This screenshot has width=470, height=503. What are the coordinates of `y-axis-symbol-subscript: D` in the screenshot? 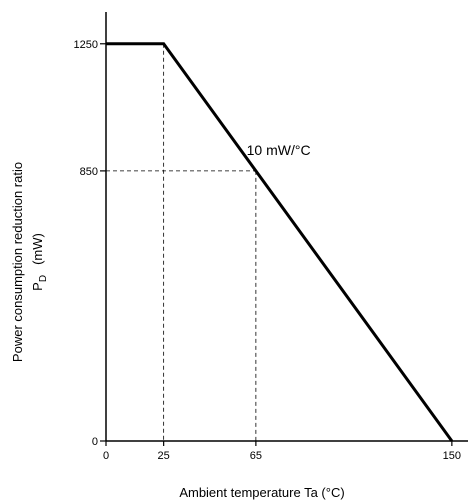 It's located at (43, 278).